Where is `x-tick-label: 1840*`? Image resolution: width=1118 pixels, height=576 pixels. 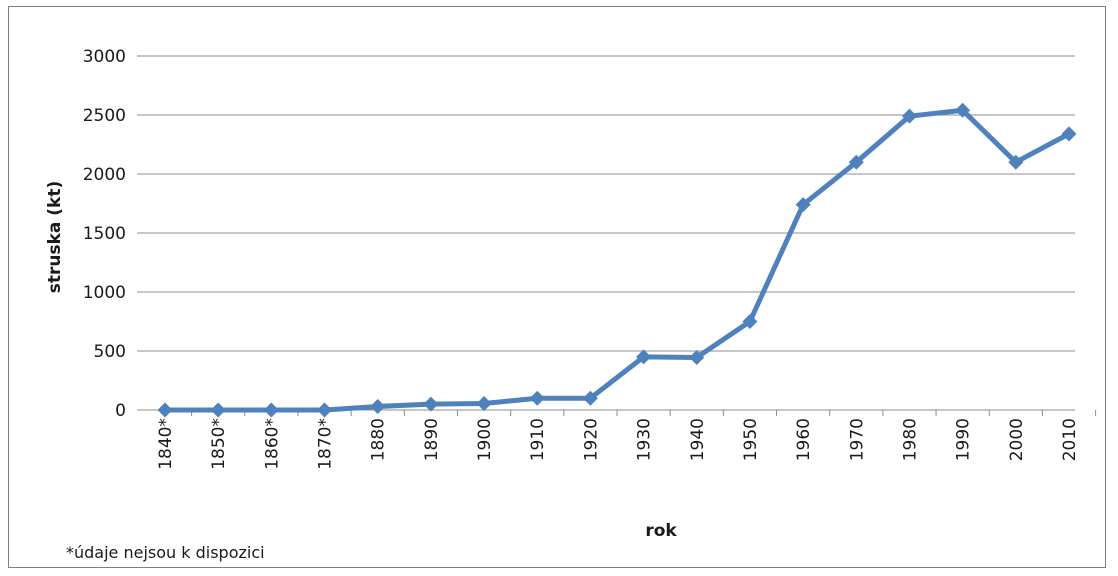 x-tick-label: 1840* is located at coordinates (166, 444).